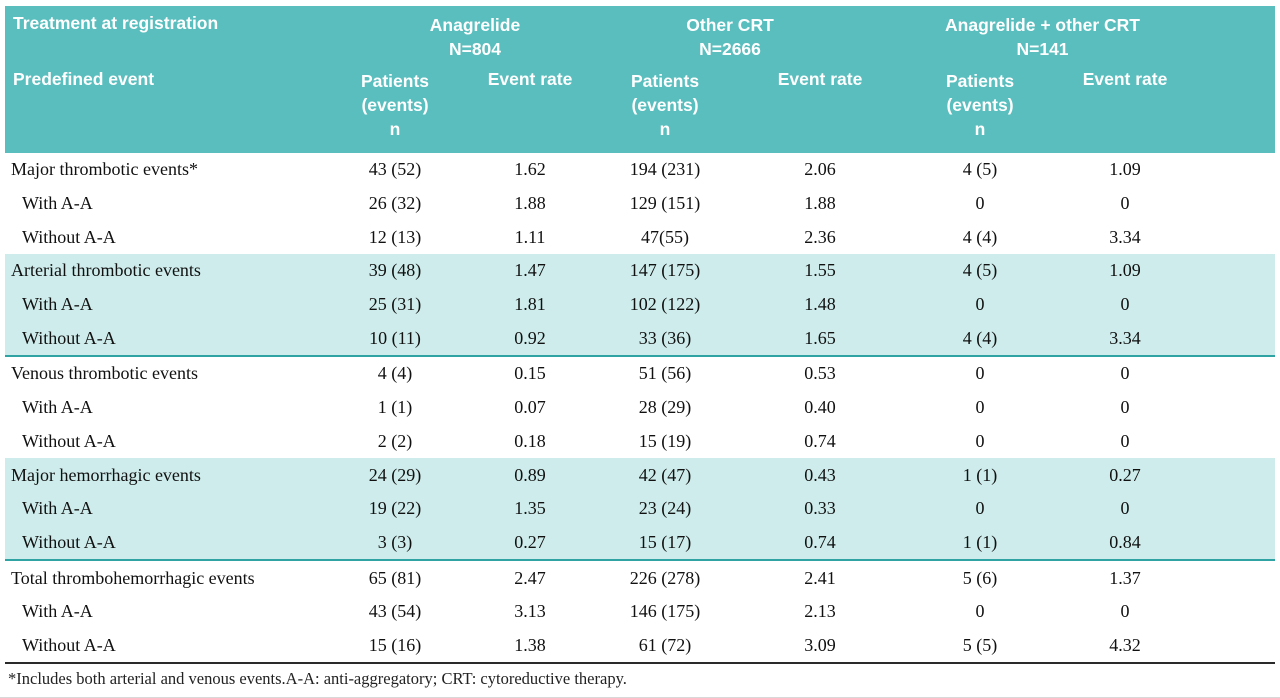 This screenshot has height=698, width=1280. I want to click on row-label: Major thrombotic events*, so click(104, 169).